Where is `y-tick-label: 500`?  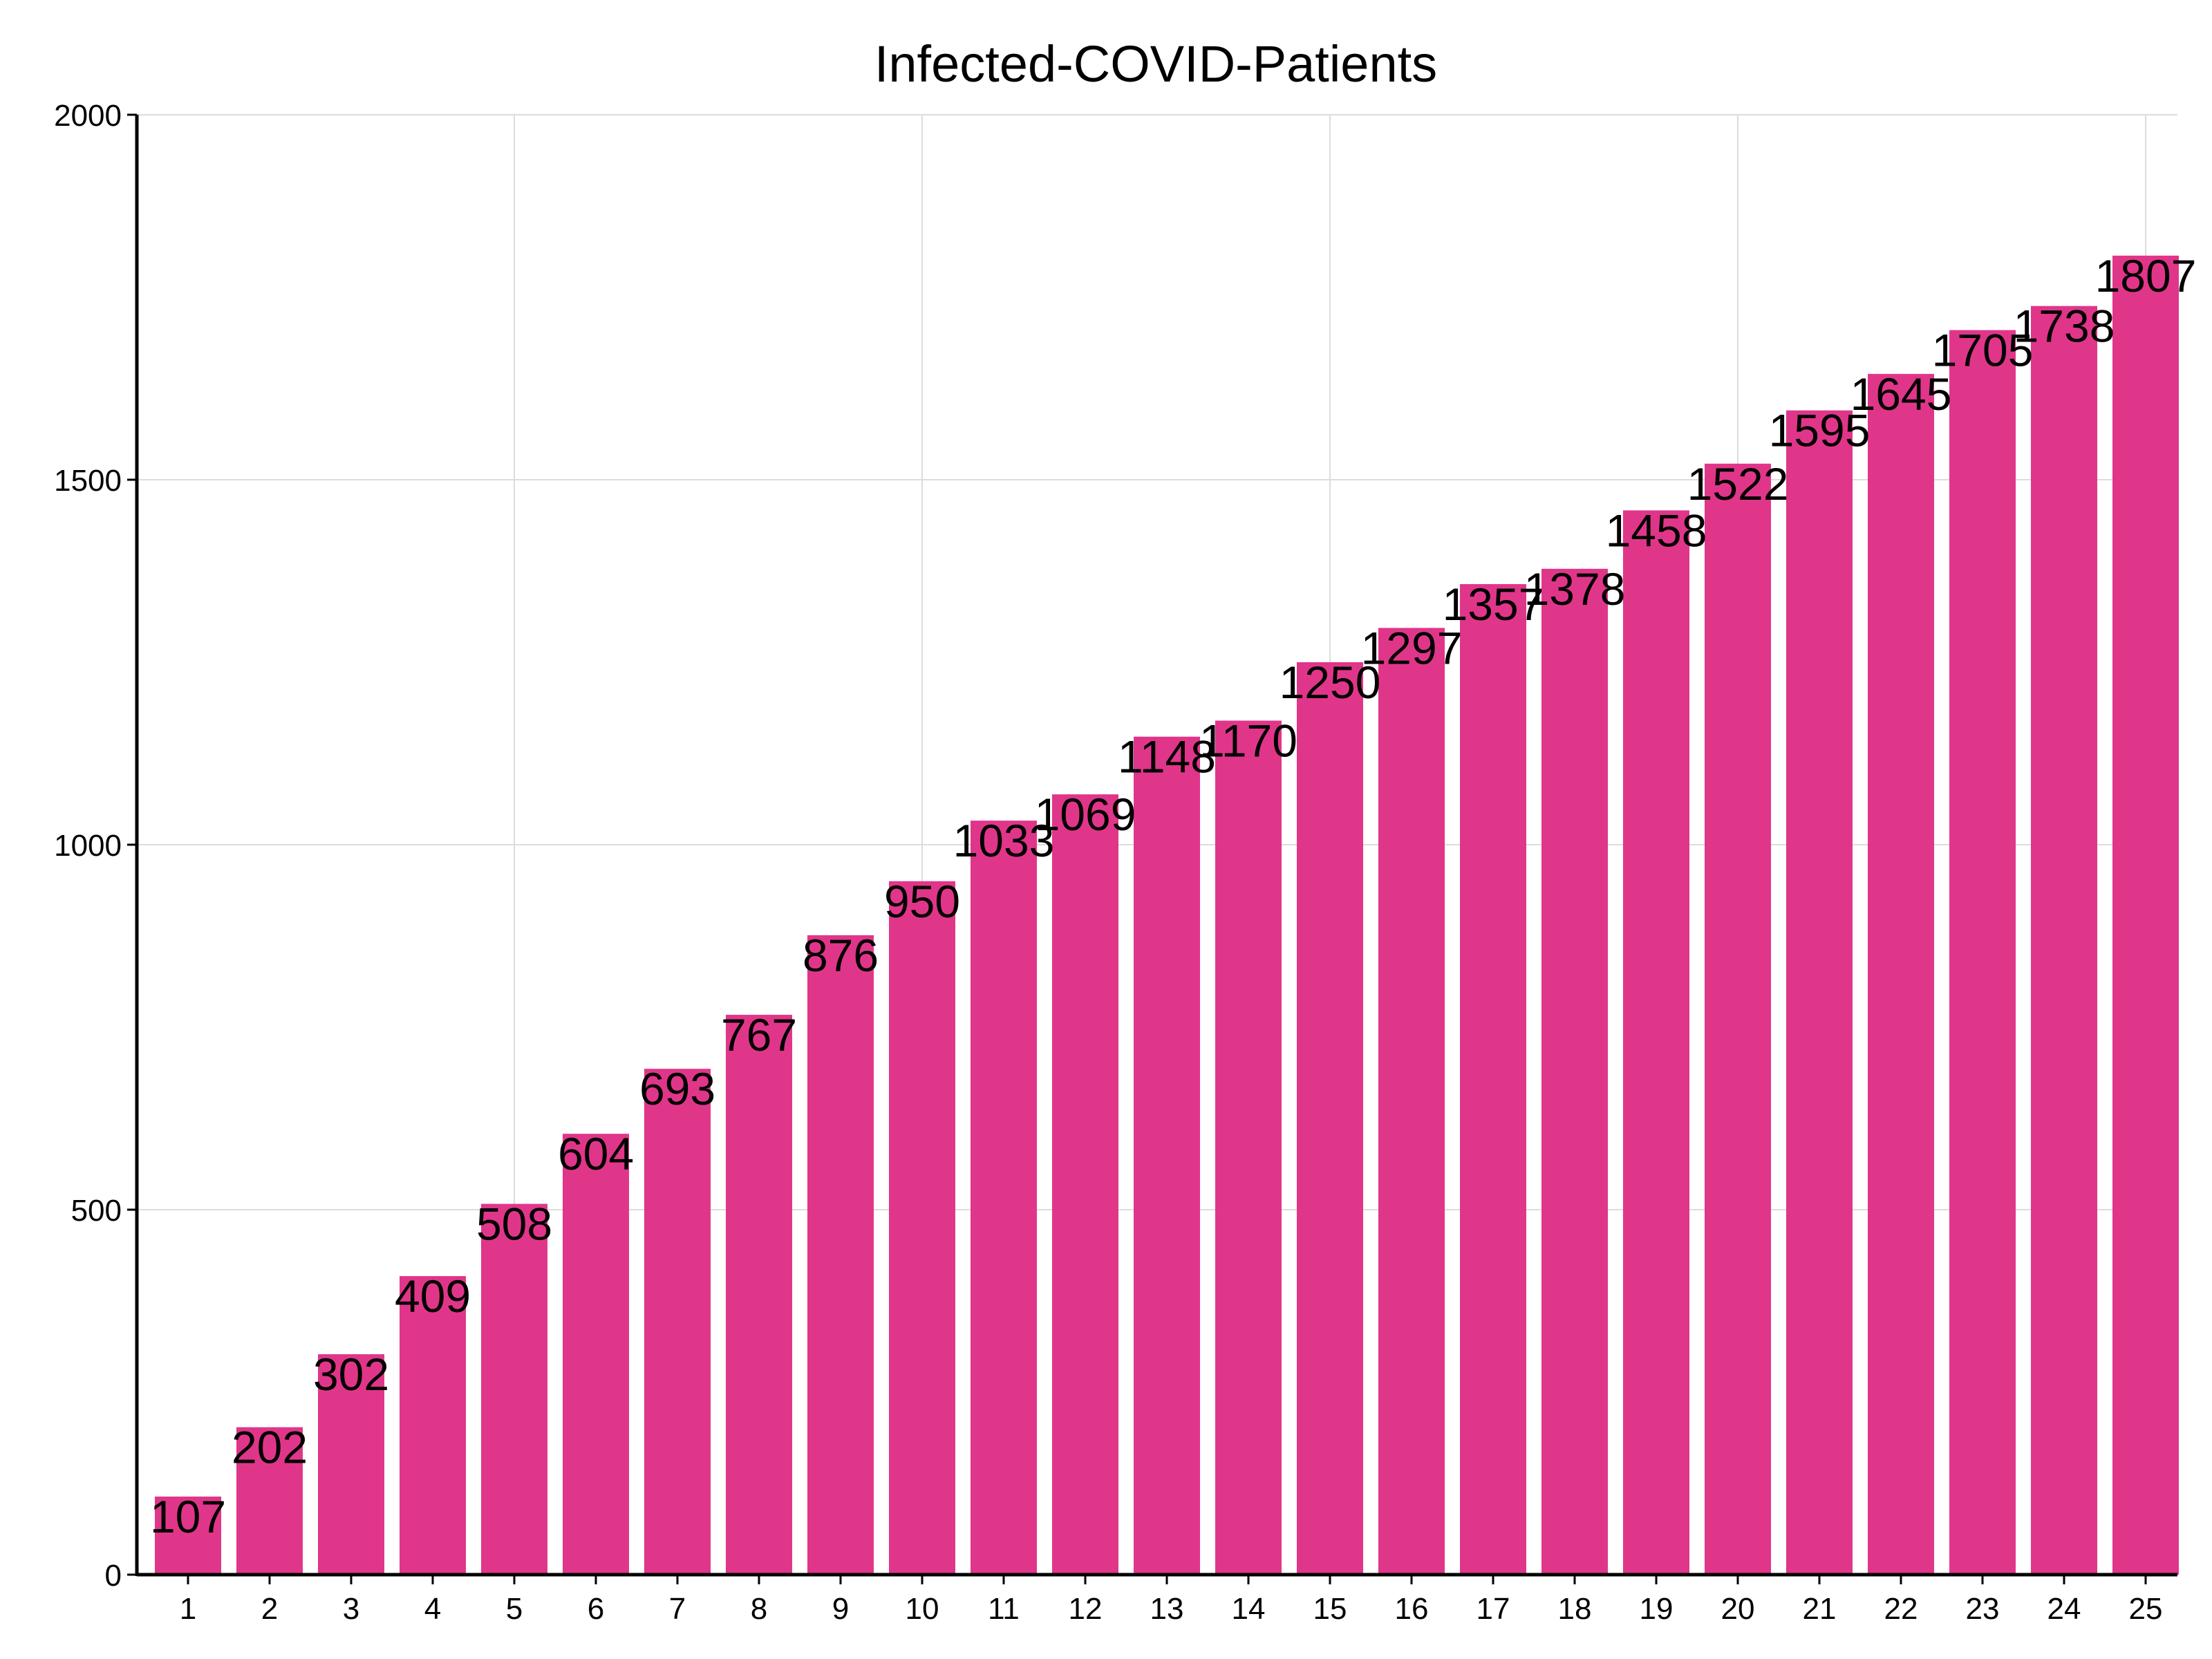 y-tick-label: 500 is located at coordinates (97, 1211).